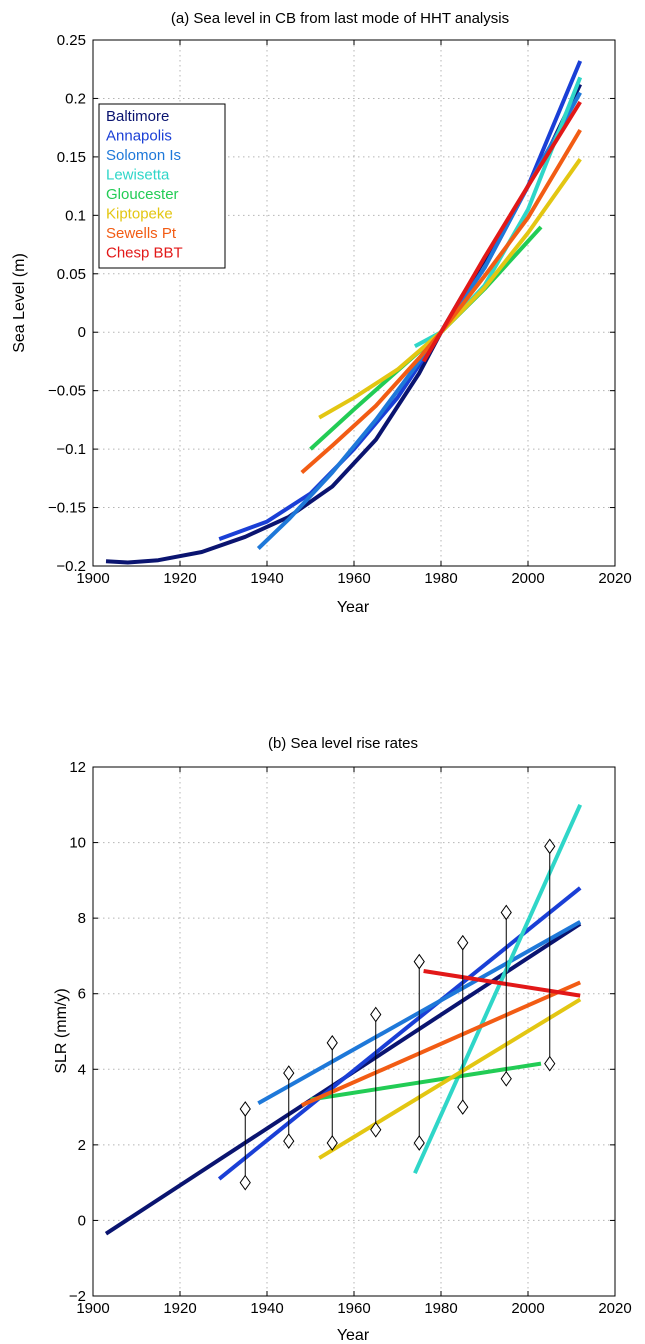 The height and width of the screenshot is (1344, 645). What do you see at coordinates (71, 40) in the screenshot?
I see `y-tick-label: 0.25` at bounding box center [71, 40].